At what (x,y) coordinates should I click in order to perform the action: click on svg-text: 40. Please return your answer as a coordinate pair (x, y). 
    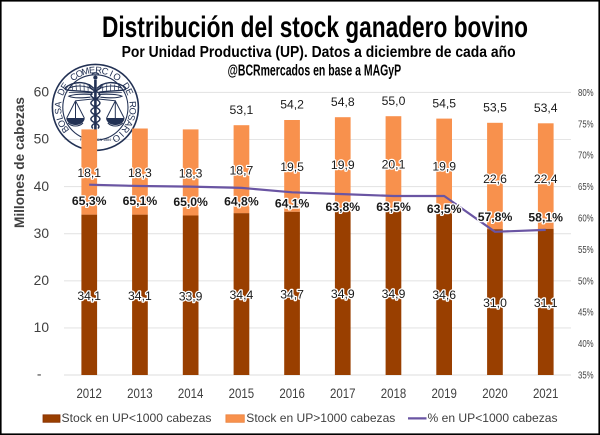
    Looking at the image, I should click on (42, 186).